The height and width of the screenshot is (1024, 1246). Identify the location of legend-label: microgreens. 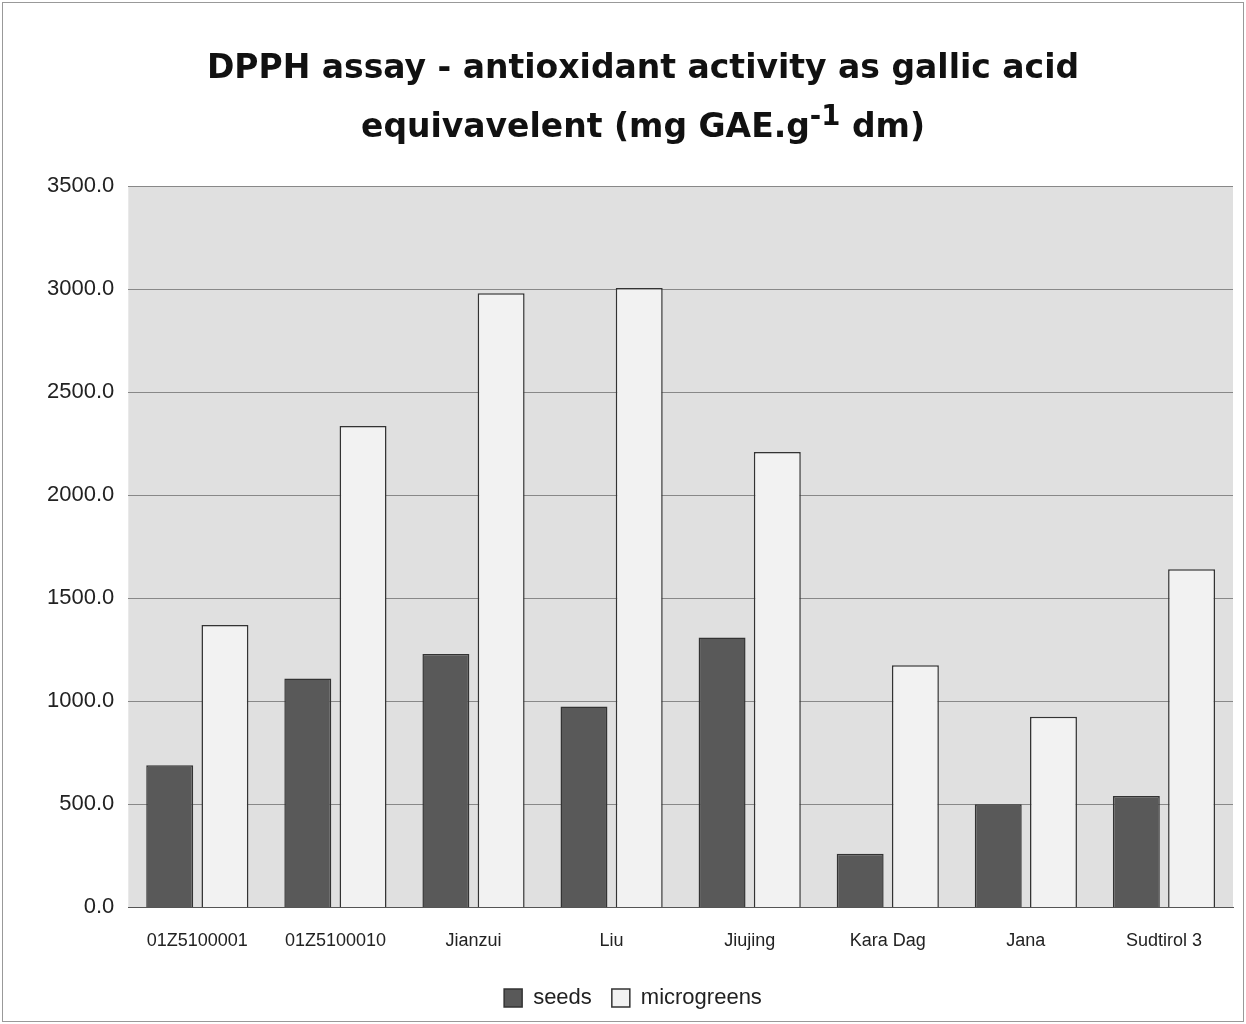
(701, 997).